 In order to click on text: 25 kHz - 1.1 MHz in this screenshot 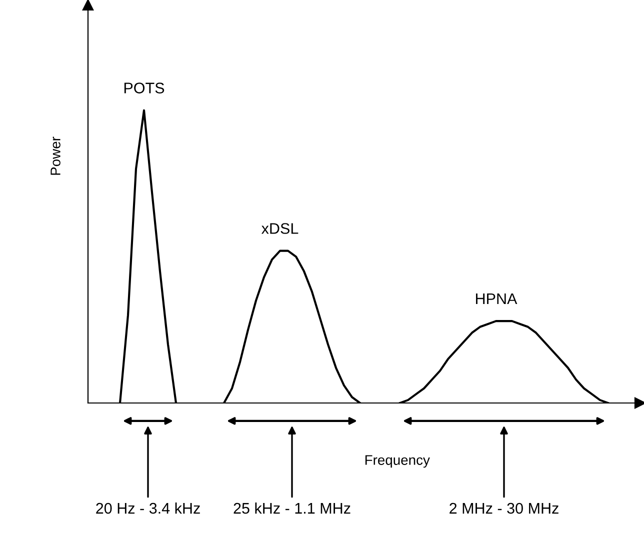, I will do `click(292, 508)`.